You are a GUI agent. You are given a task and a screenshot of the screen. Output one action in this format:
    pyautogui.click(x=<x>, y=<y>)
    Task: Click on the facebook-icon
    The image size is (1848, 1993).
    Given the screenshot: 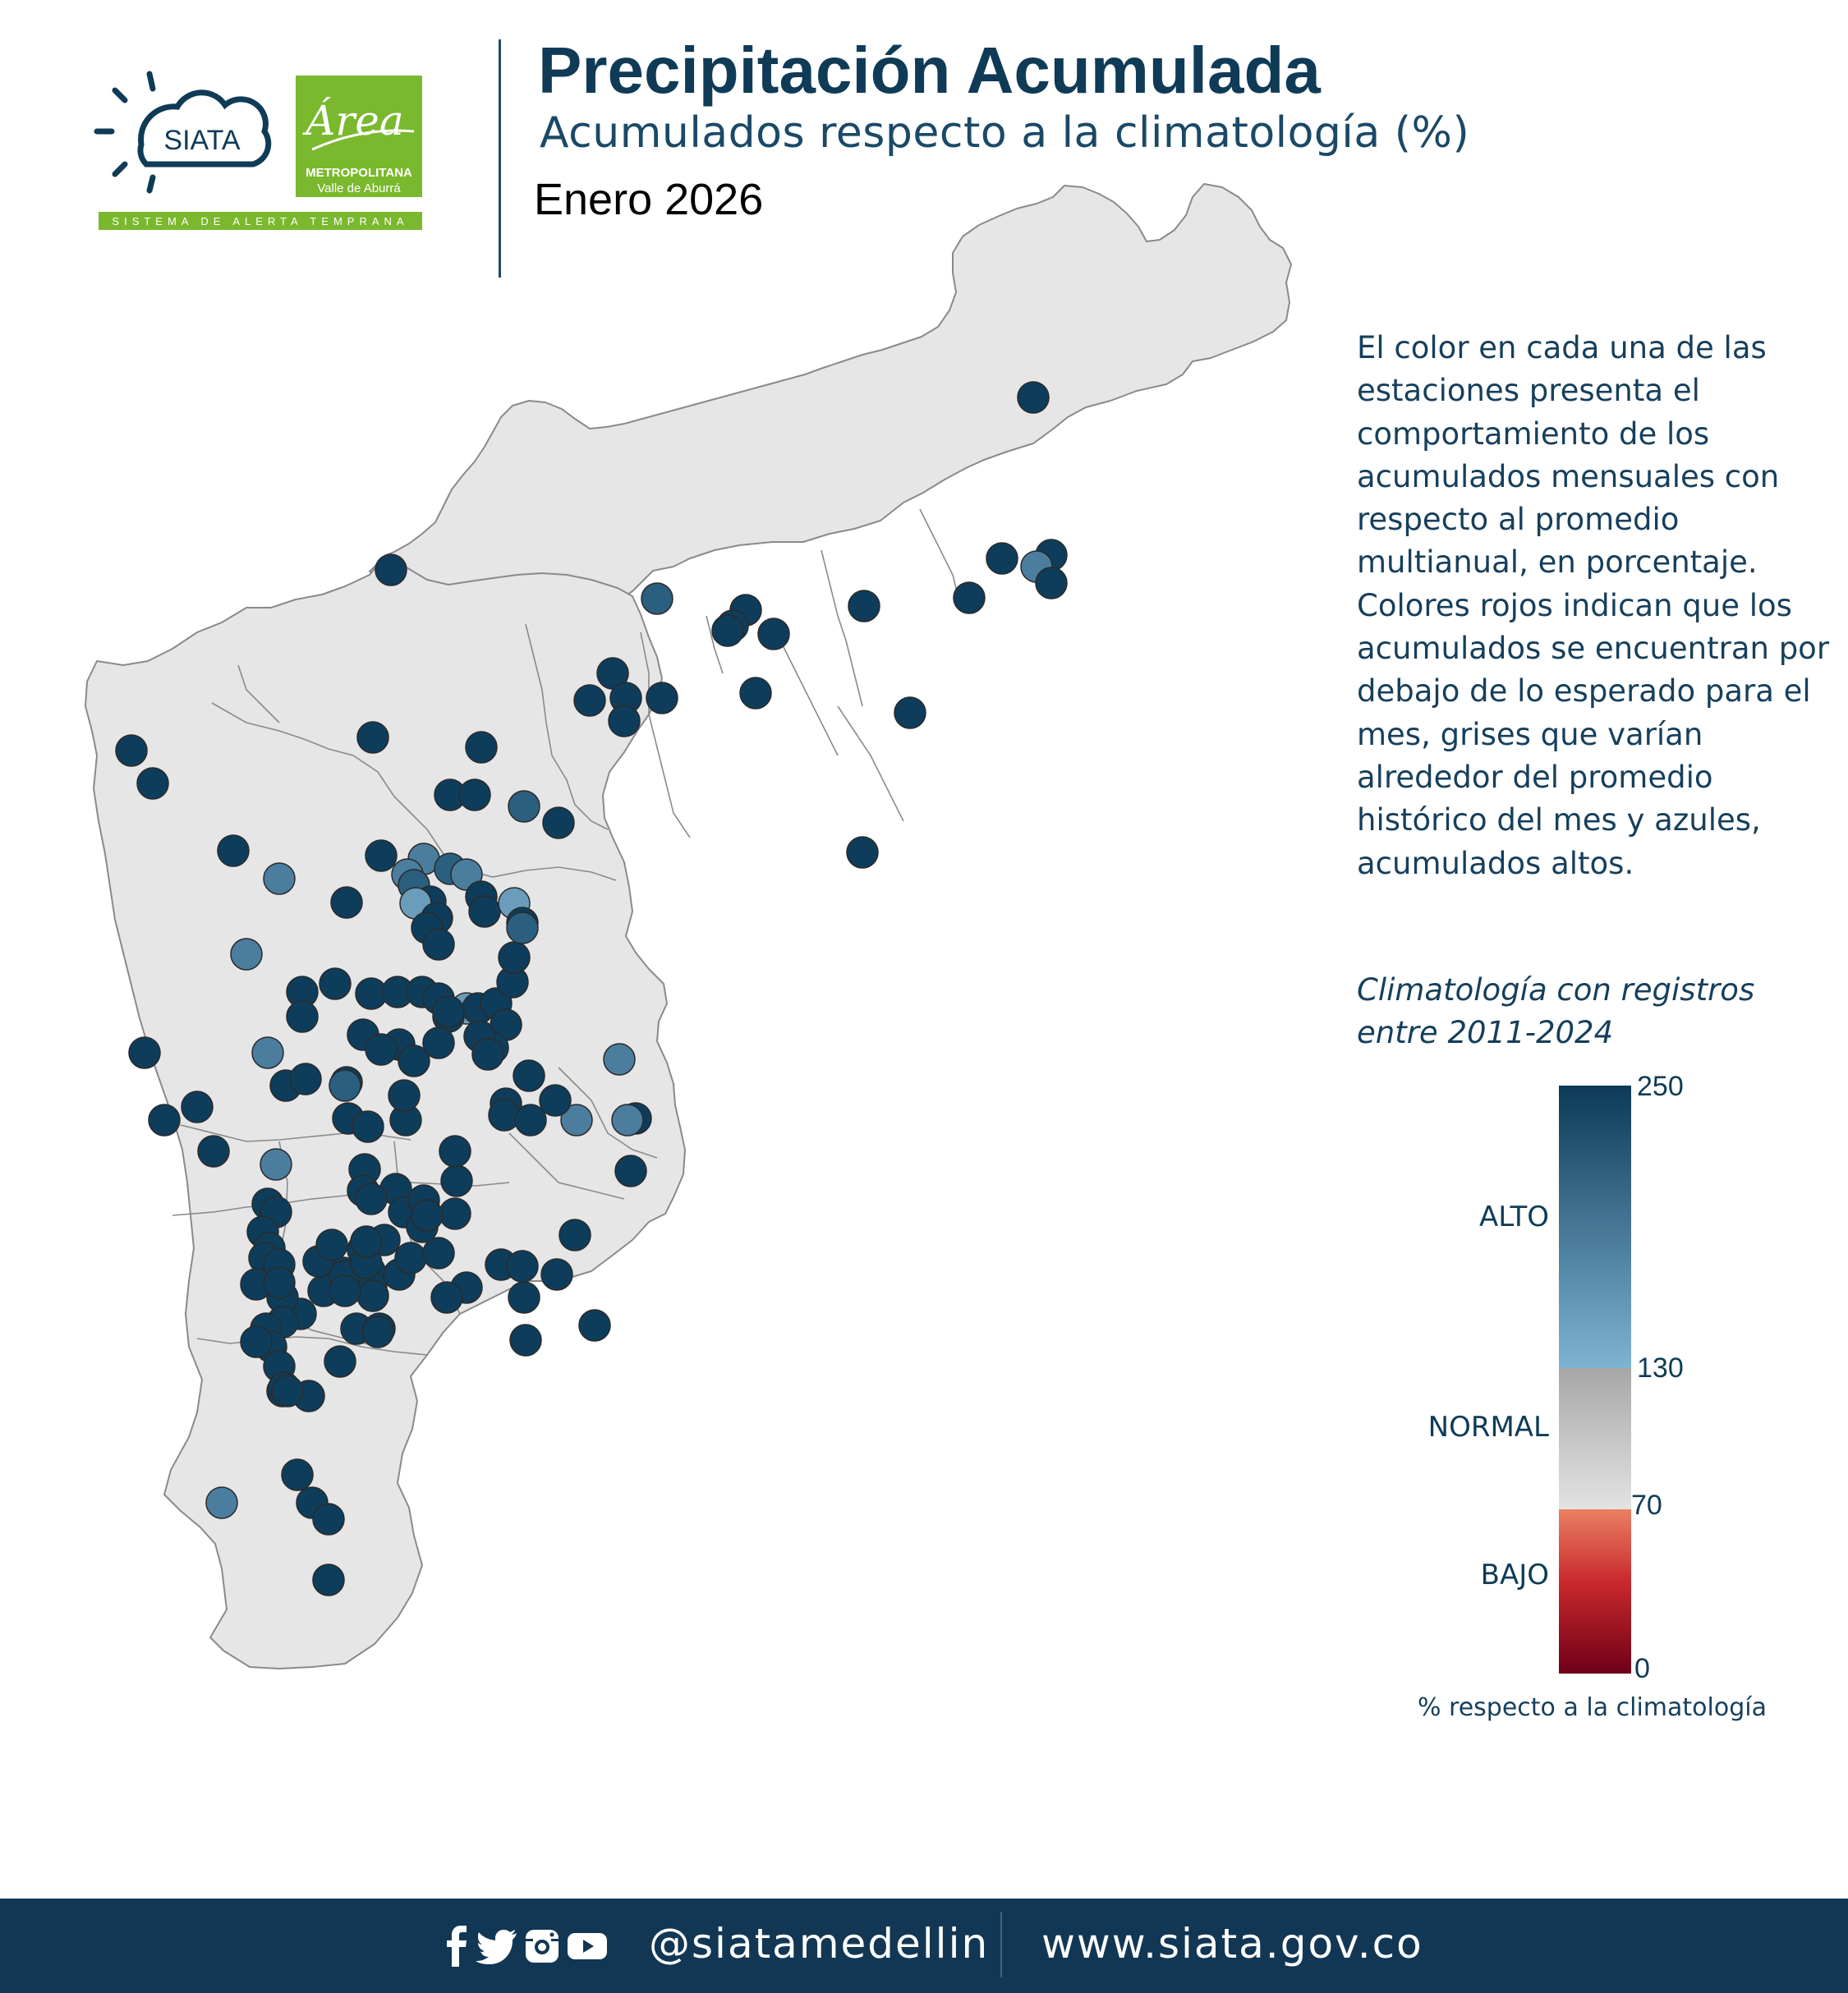 What is the action you would take?
    pyautogui.click(x=457, y=1946)
    